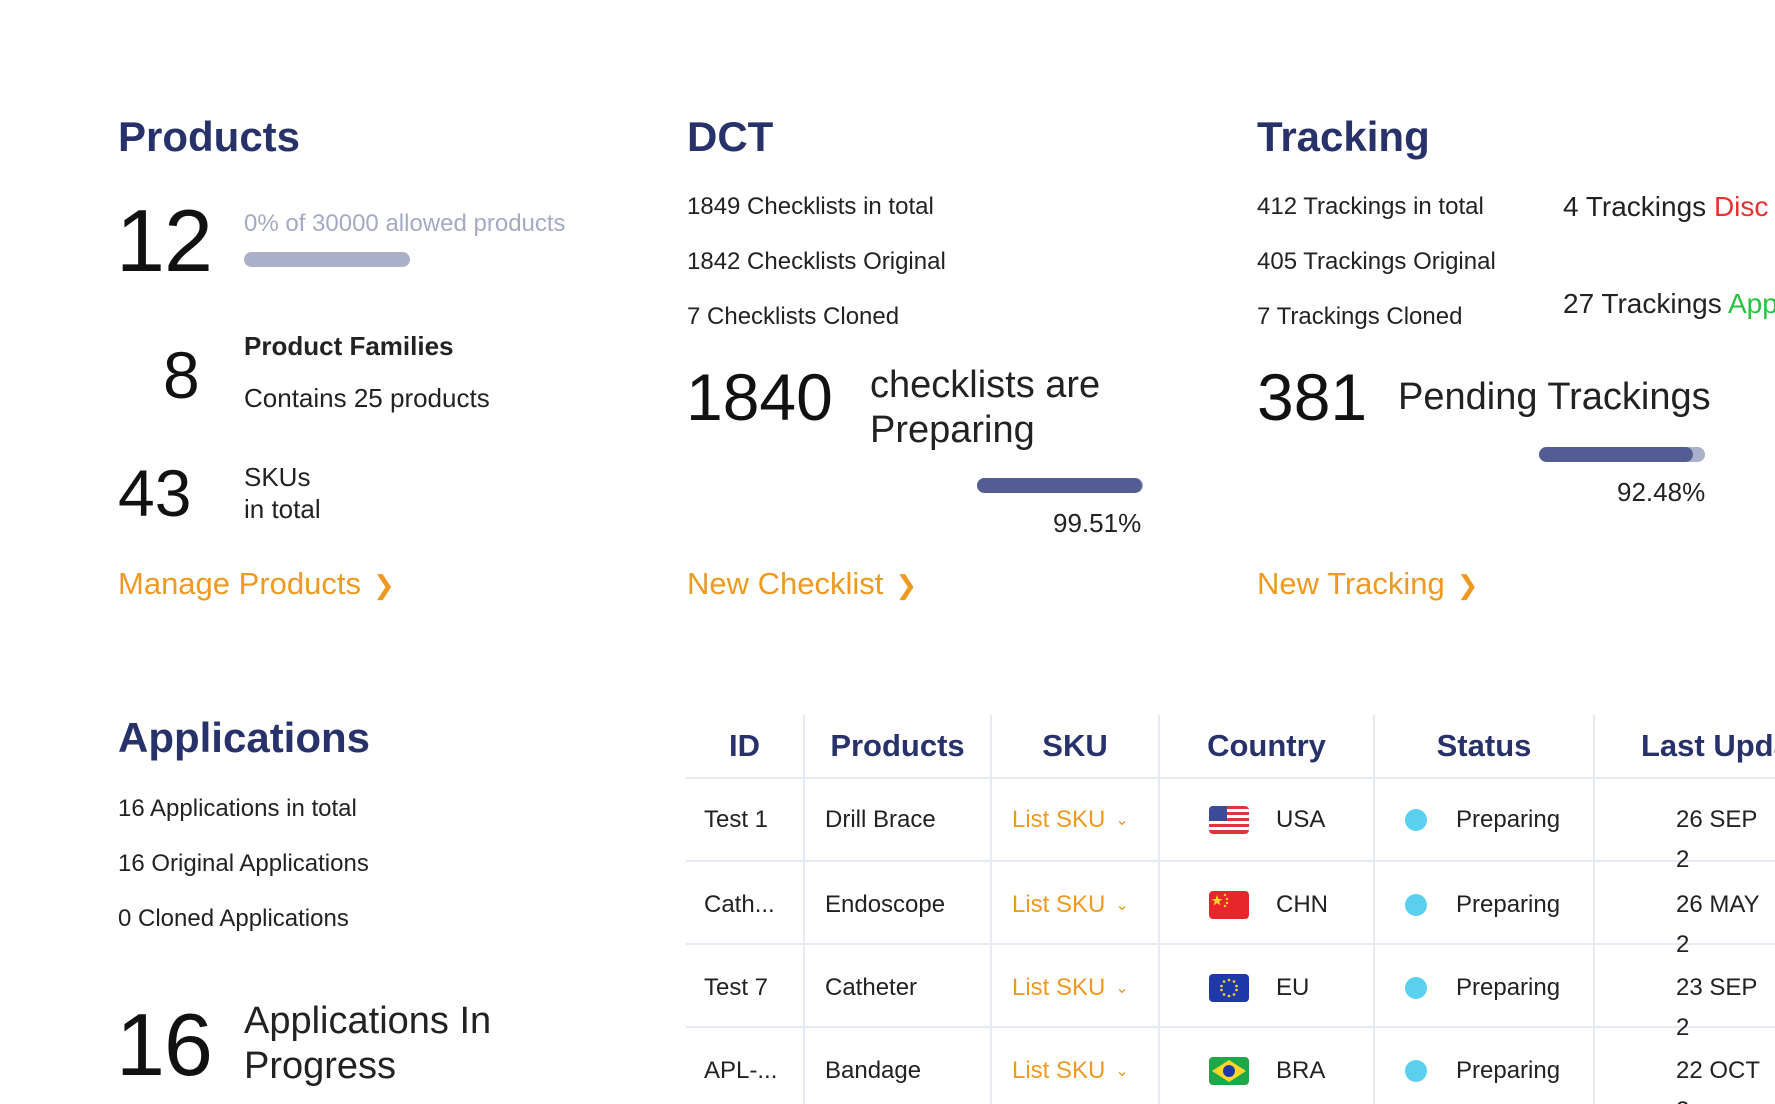  I want to click on products-allowed-text: 0% of 30000 allowed products, so click(405, 223).